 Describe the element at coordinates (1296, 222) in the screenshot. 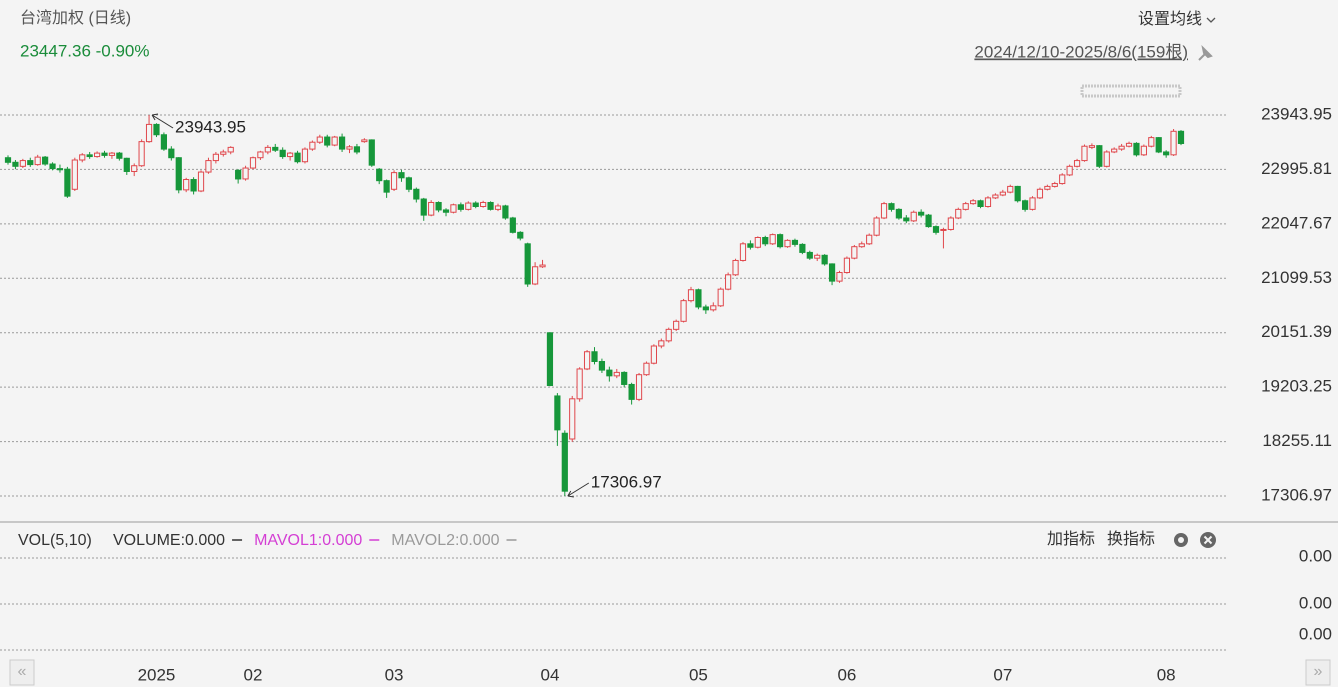

I see `y-tick-label: 22047.67` at that location.